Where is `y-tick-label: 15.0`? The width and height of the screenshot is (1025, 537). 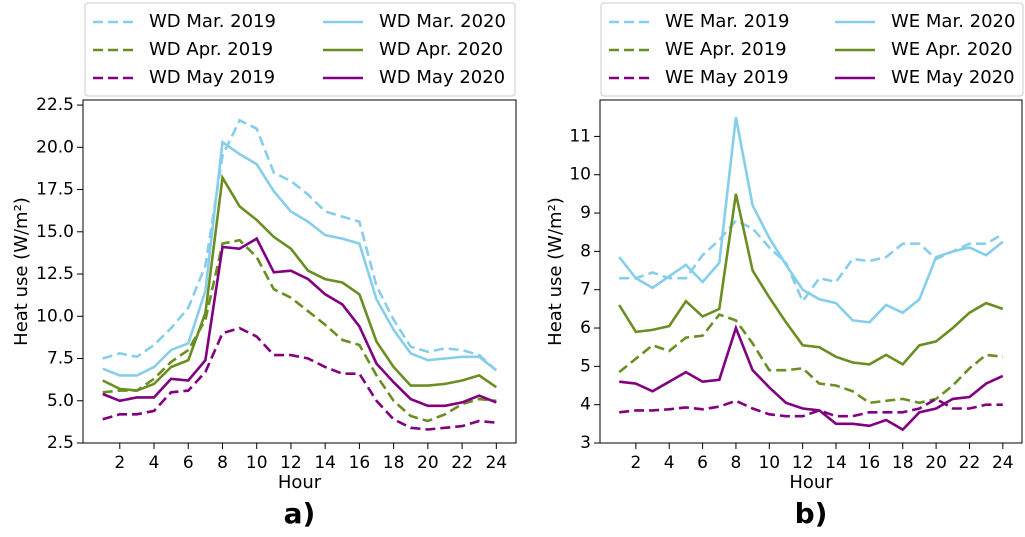
y-tick-label: 15.0 is located at coordinates (55, 232).